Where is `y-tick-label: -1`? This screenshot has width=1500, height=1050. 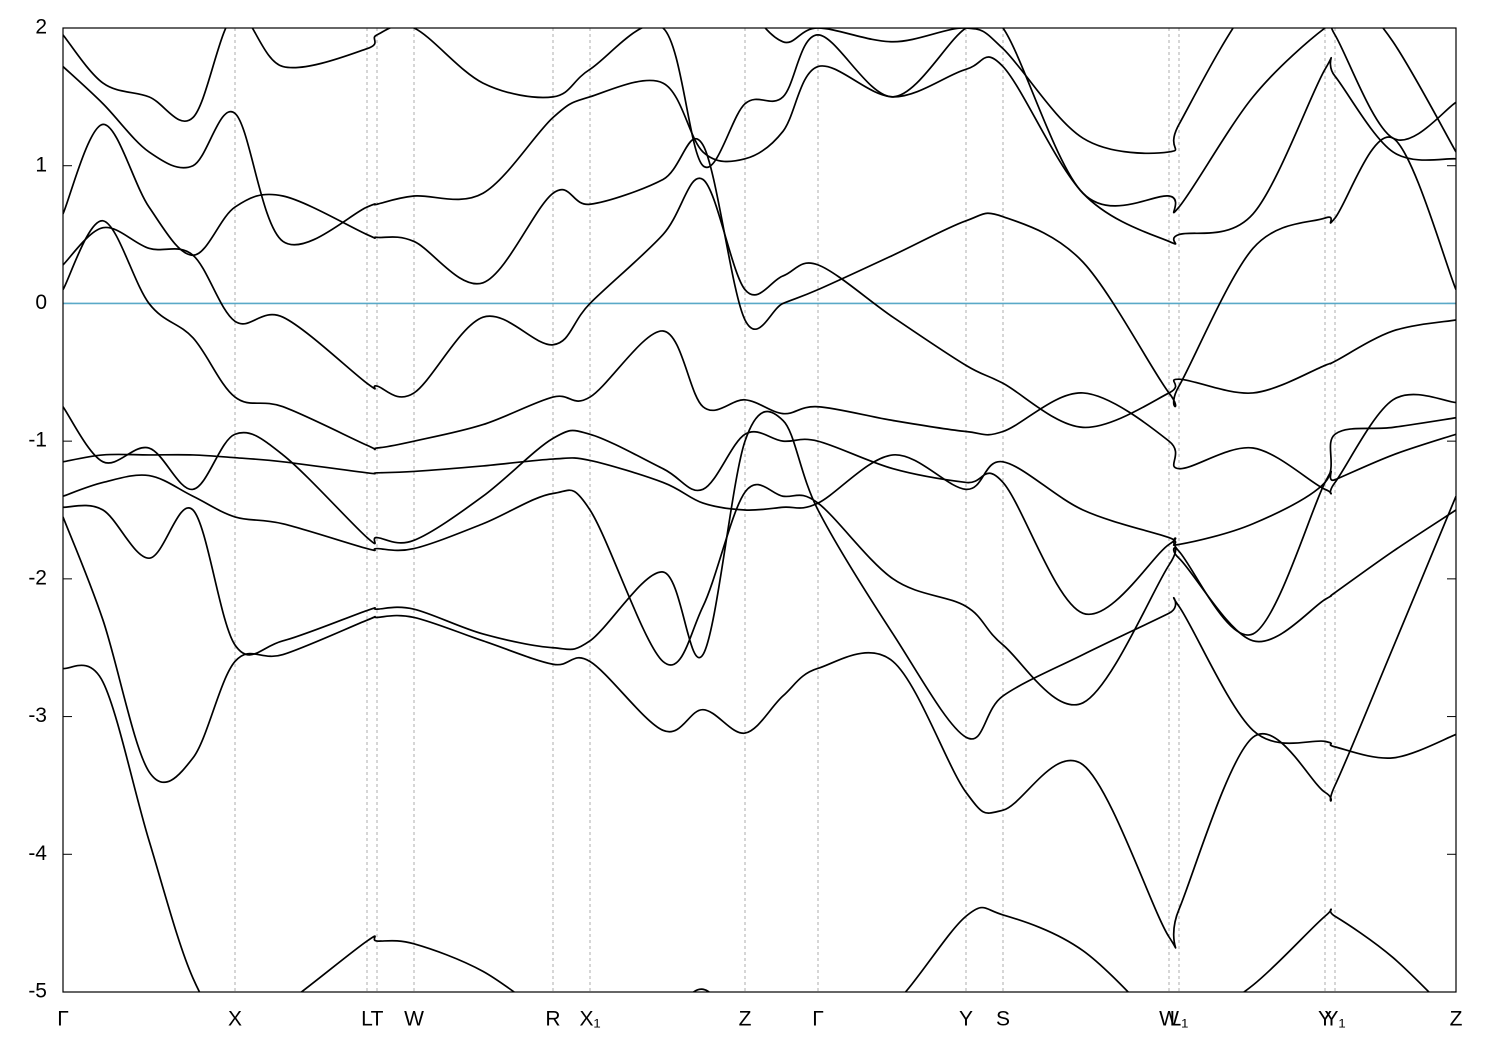
y-tick-label: -1 is located at coordinates (37, 440).